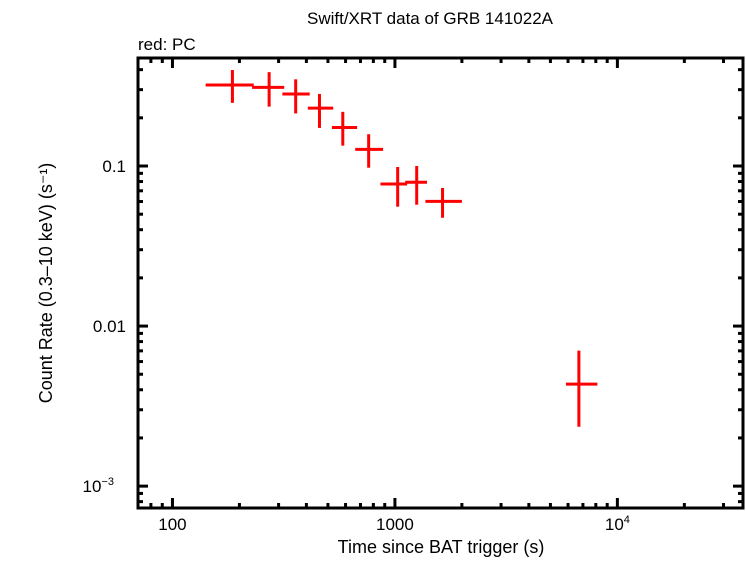 The image size is (746, 563). Describe the element at coordinates (172, 524) in the screenshot. I see `x-tick-label: 100` at that location.